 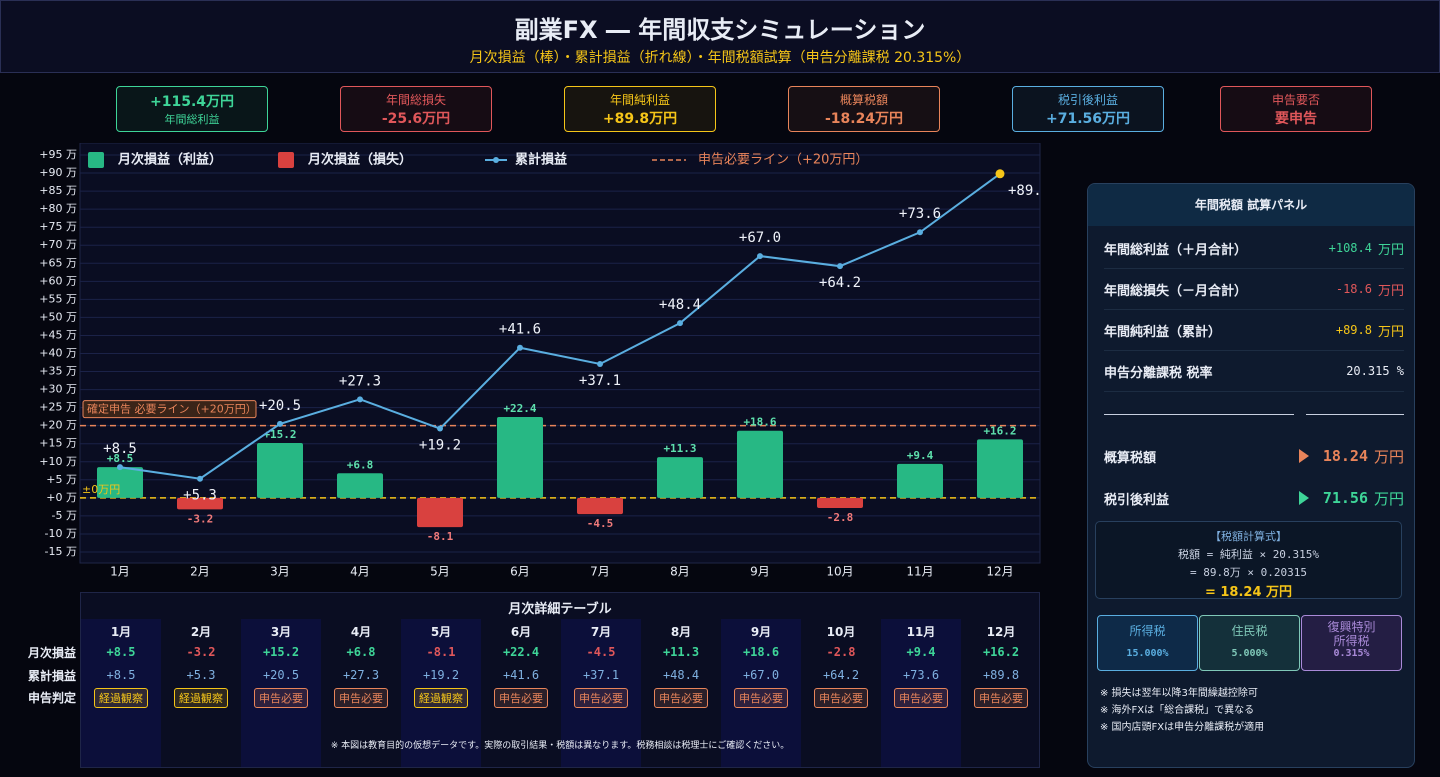 I want to click on bar-label: -3.2, so click(x=200, y=518).